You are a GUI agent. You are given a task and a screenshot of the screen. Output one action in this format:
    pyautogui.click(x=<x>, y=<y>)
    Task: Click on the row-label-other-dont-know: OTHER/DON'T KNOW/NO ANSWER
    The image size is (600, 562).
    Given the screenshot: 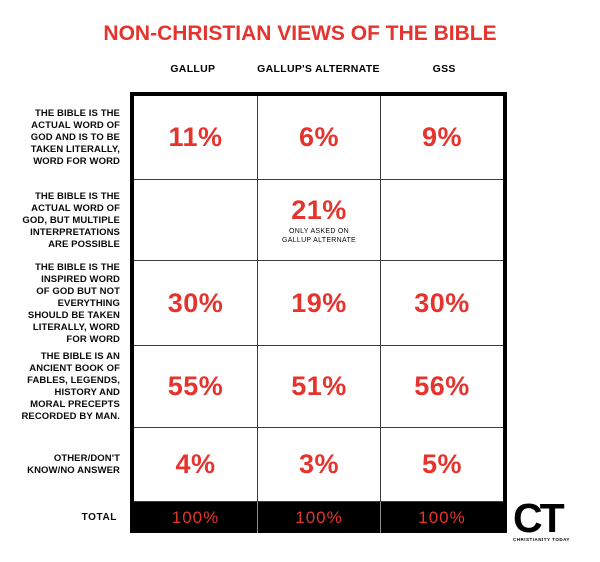 What is the action you would take?
    pyautogui.click(x=73, y=464)
    